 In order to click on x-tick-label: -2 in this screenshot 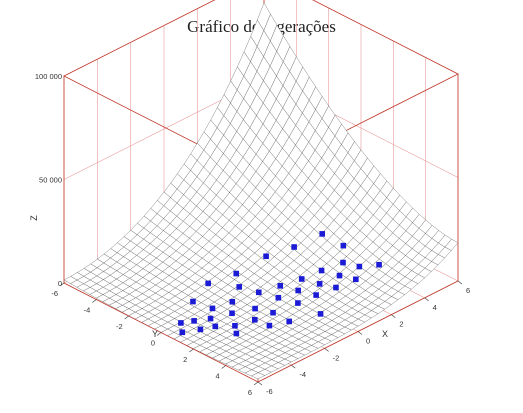, I will do `click(336, 357)`.